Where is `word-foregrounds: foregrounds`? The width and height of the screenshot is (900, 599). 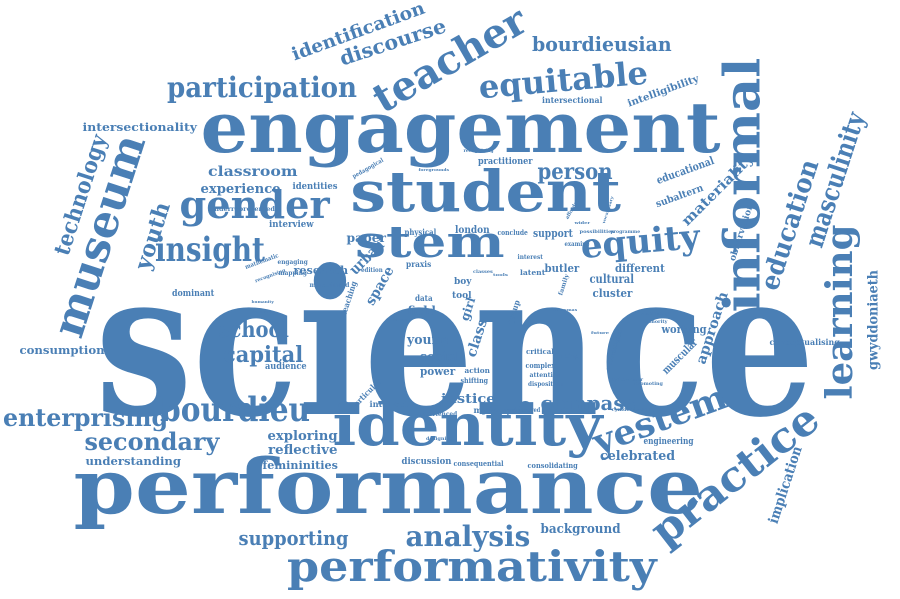
word-foregrounds: foregrounds is located at coordinates (433, 169).